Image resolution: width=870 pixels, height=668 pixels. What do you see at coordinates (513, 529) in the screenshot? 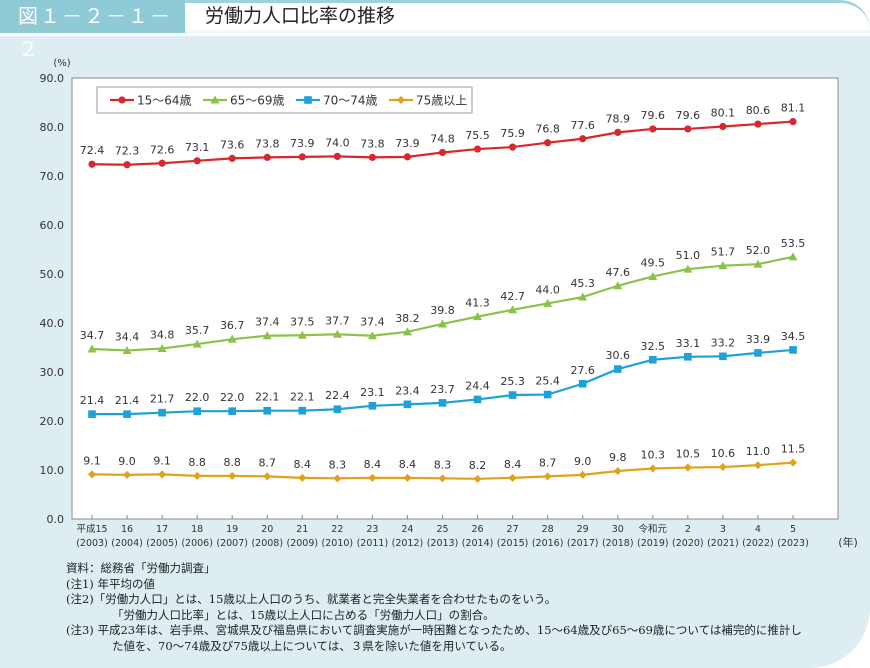
I see `x-tick-era: 27` at bounding box center [513, 529].